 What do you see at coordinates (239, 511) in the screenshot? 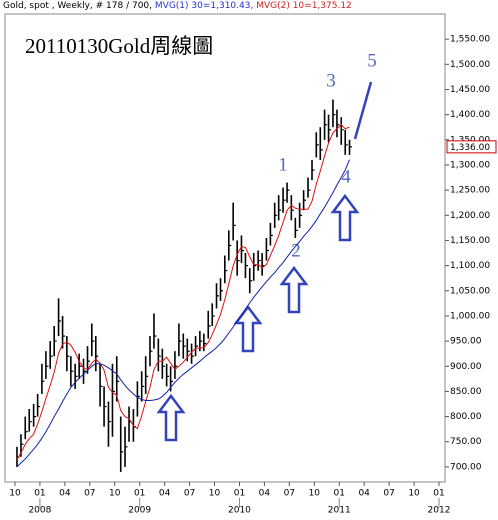
I see `year-label: 2010` at bounding box center [239, 511].